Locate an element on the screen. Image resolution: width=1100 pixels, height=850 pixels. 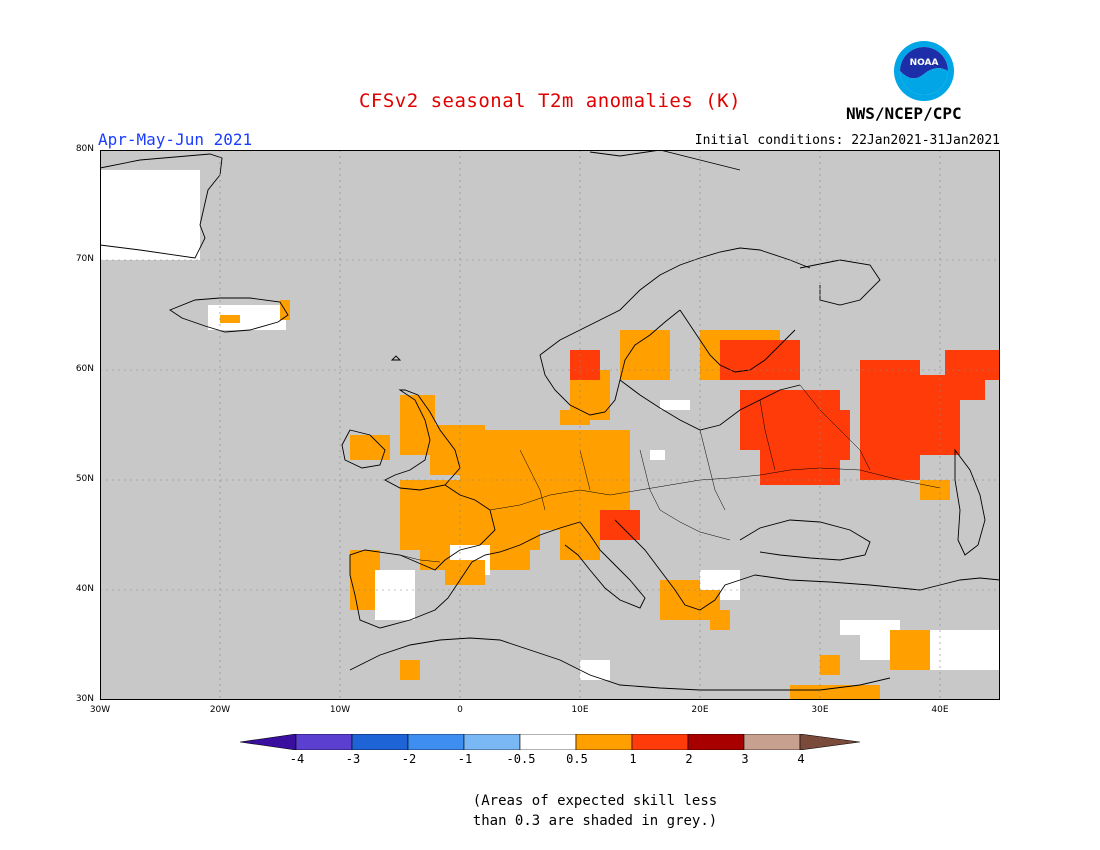
forecast-period: Apr-May-Jun 2021 is located at coordinates (175, 139).